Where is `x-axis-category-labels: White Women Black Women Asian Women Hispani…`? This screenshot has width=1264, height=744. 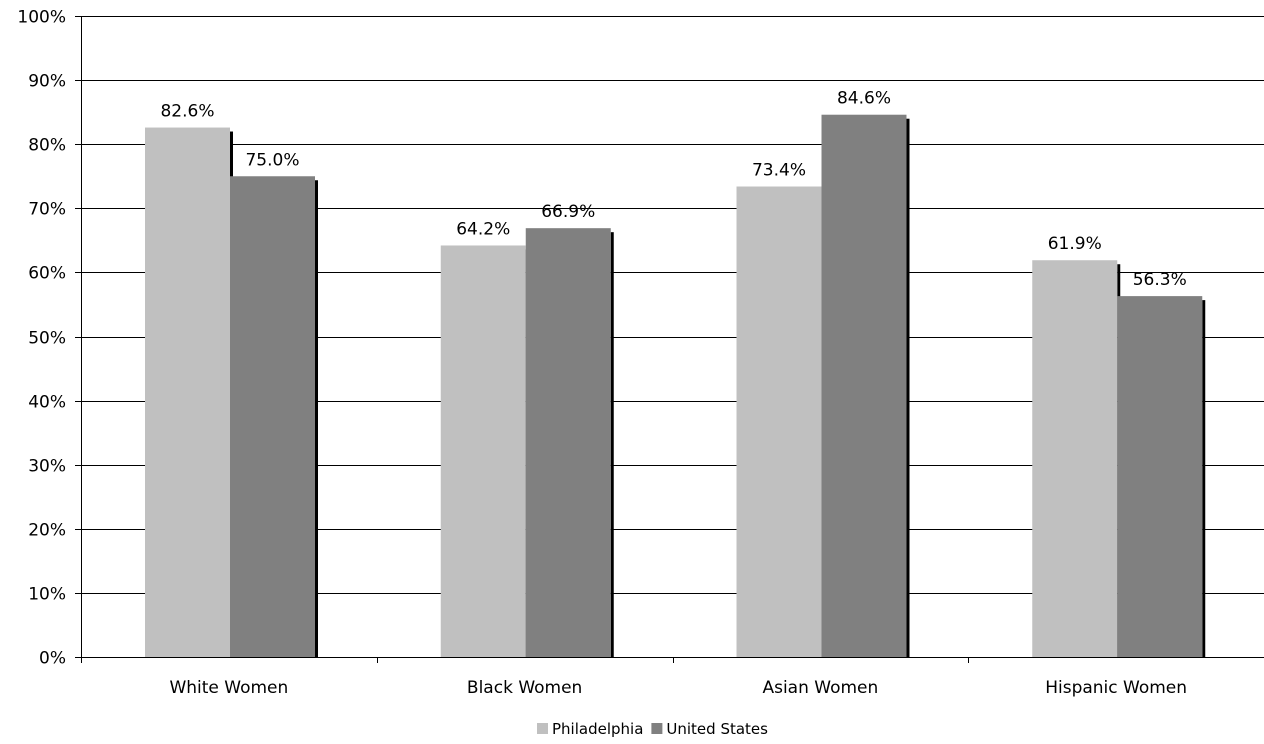
x-axis-category-labels: White Women Black Women Asian Women Hispani… is located at coordinates (678, 688).